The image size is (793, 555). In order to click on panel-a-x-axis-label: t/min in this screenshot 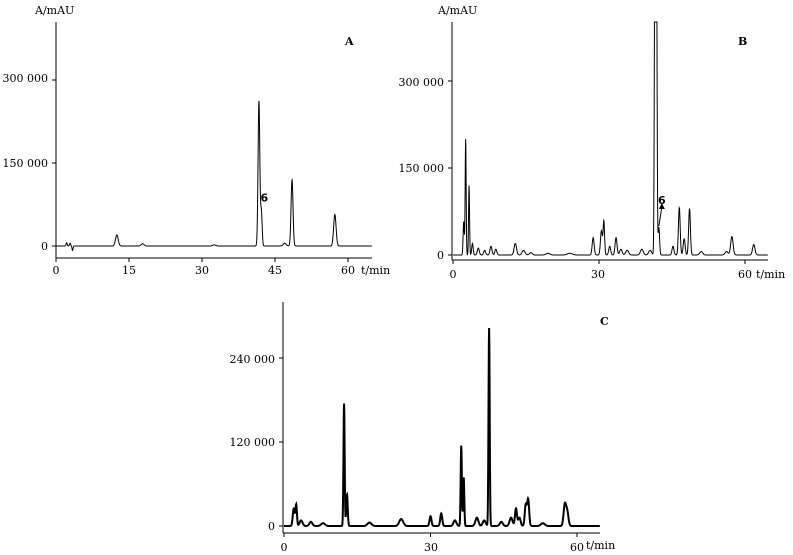, I will do `click(375, 270)`.